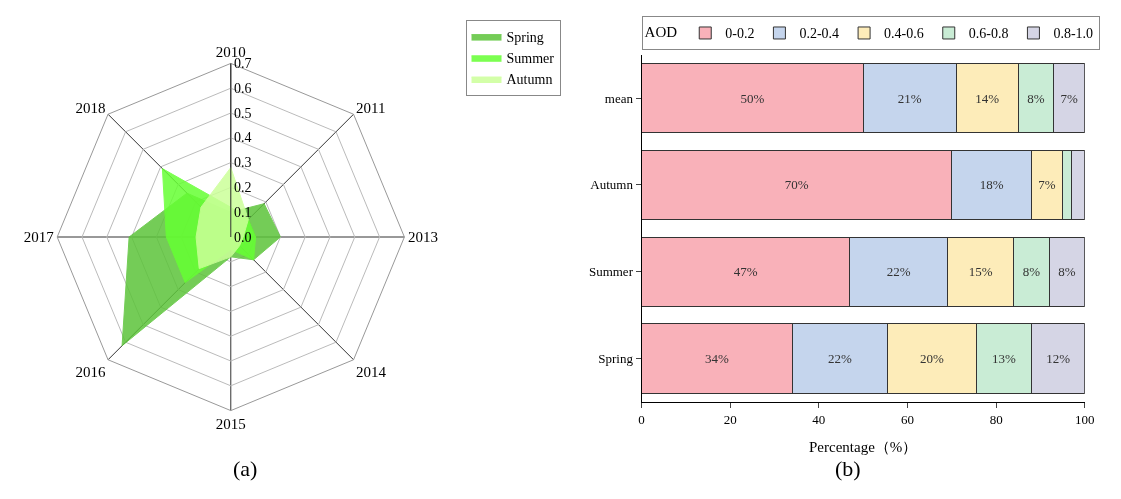  What do you see at coordinates (991, 185) in the screenshot?
I see `data-label: 18%` at bounding box center [991, 185].